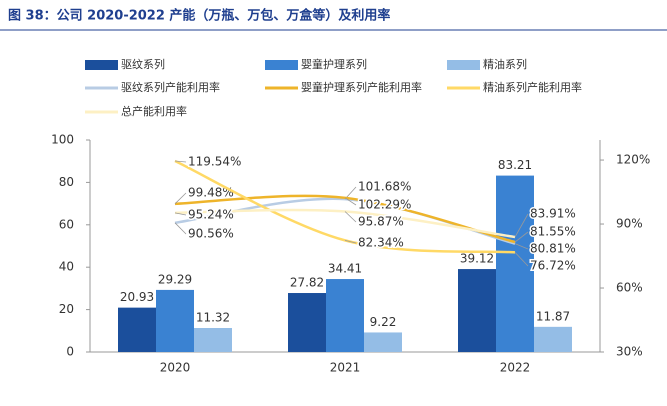 Image resolution: width=667 pixels, height=406 pixels. Describe the element at coordinates (199, 16) in the screenshot. I see `chart-title: 图 38：公司 2020-2022 产能（万瓶、万包、万盒等）及利用率` at that location.